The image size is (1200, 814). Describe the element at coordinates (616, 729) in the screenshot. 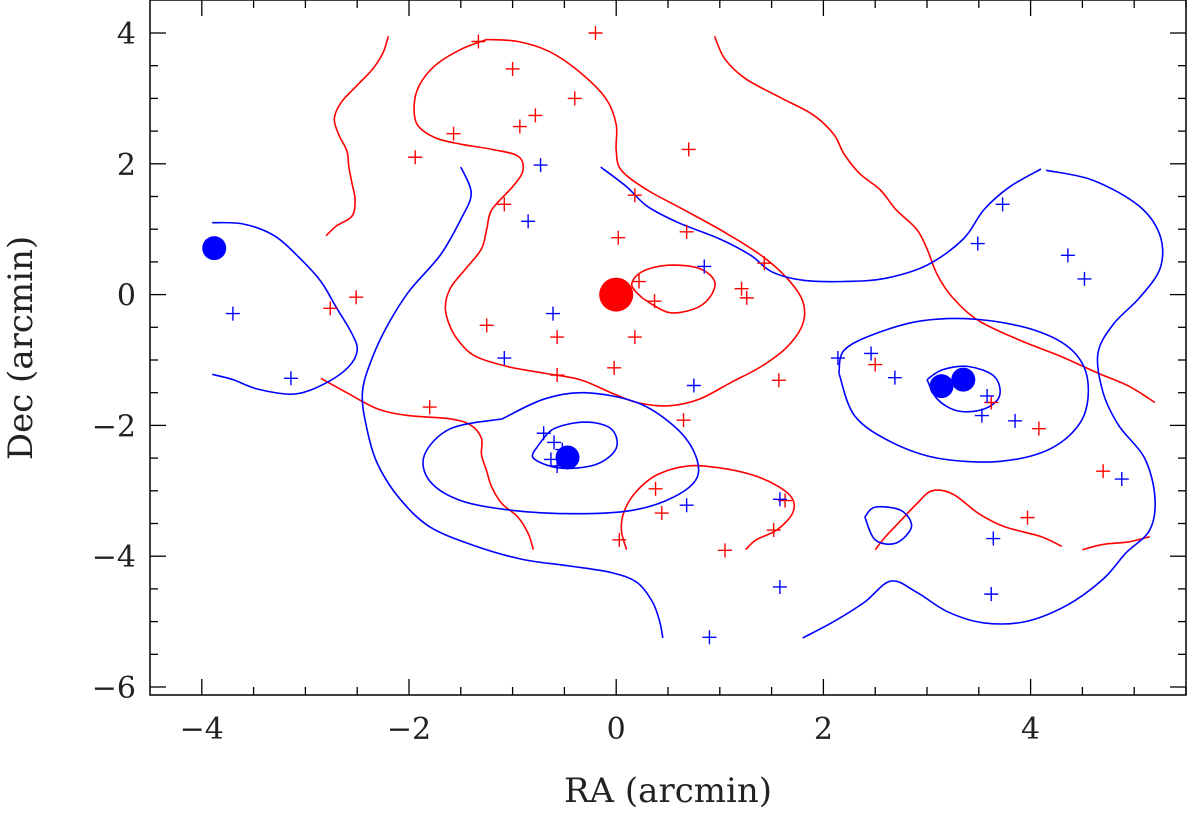

I see `x-tick-label: 0` at that location.